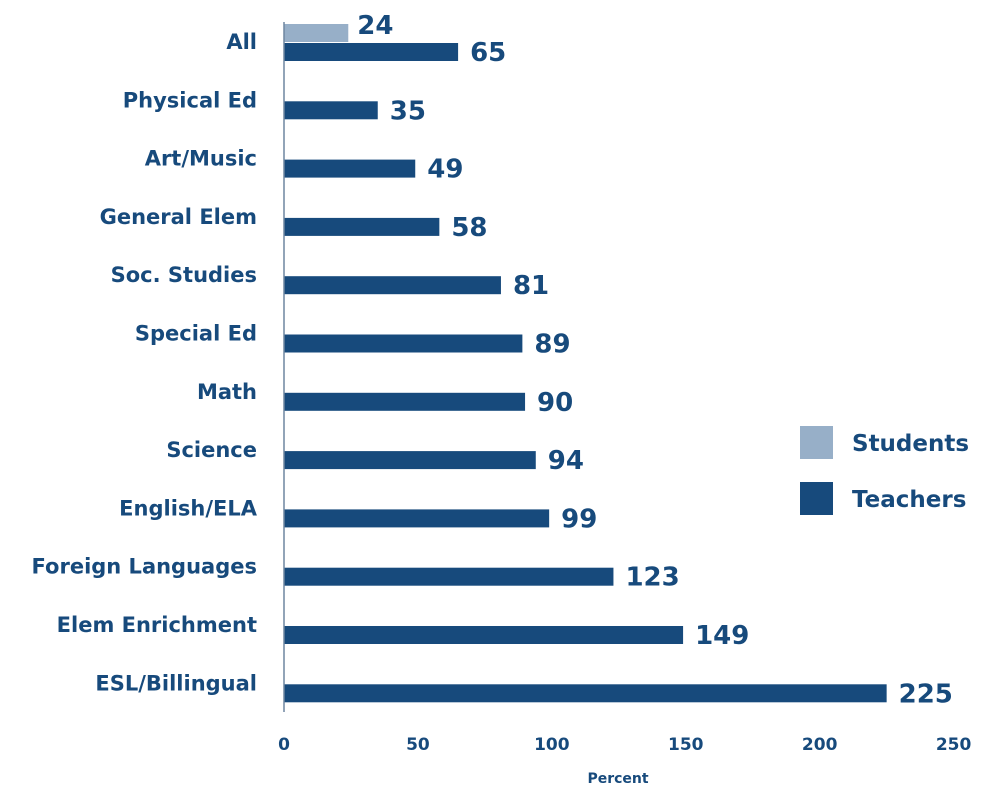 The width and height of the screenshot is (1008, 791). I want to click on bar-teachers-art-music, so click(350, 168).